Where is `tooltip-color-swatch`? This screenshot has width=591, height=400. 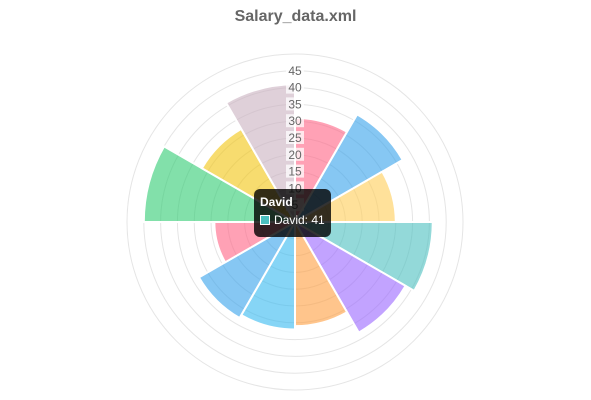
tooltip-color-swatch is located at coordinates (265, 220).